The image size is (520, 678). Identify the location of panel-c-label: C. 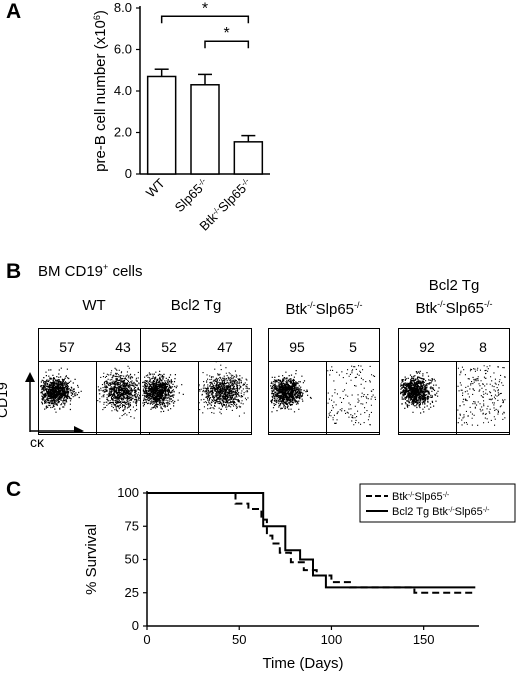
(14, 489).